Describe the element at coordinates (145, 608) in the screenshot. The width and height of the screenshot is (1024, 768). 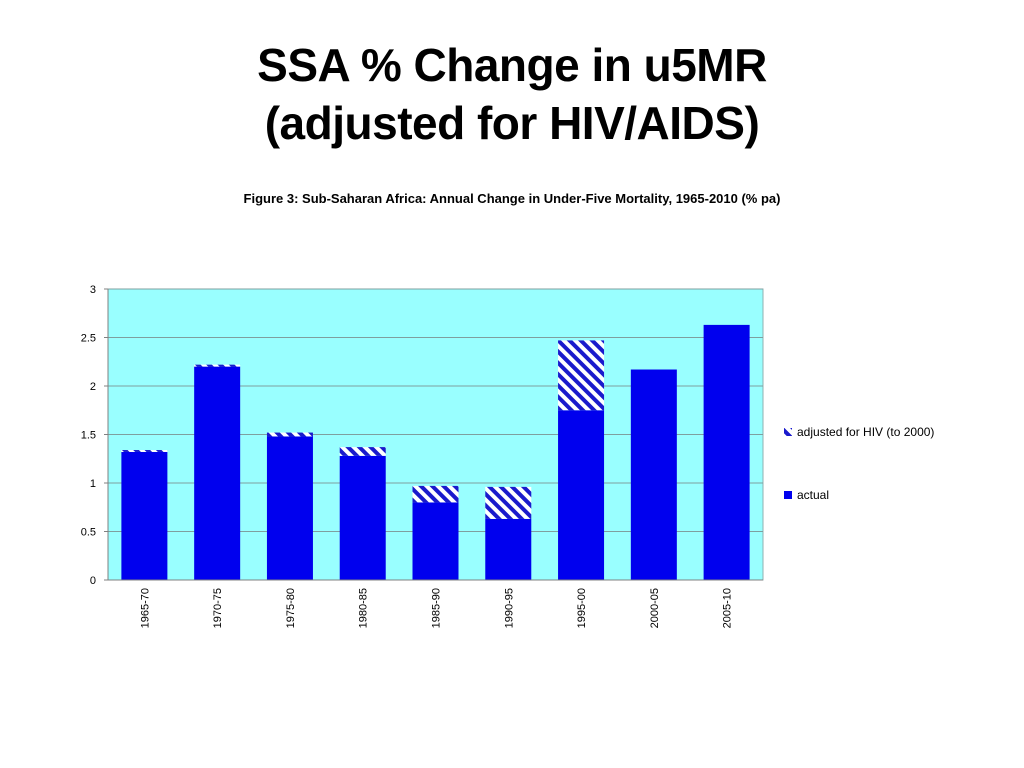
I see `x-tick-label: 1965-70` at that location.